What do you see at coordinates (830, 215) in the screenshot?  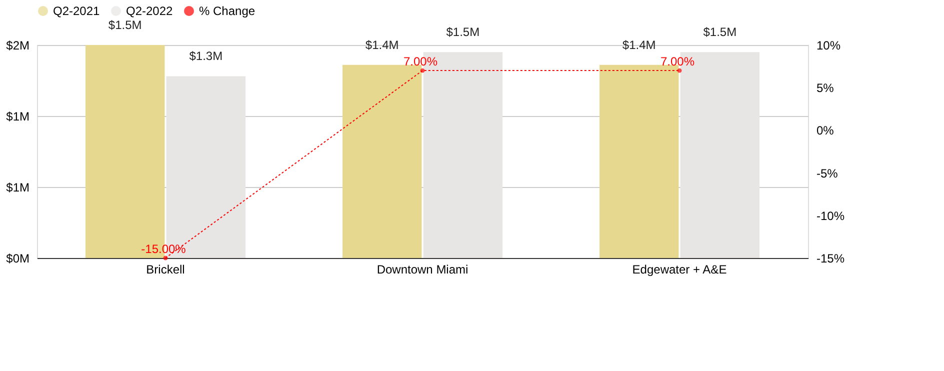 I see `y2-tick-label: -10%` at bounding box center [830, 215].